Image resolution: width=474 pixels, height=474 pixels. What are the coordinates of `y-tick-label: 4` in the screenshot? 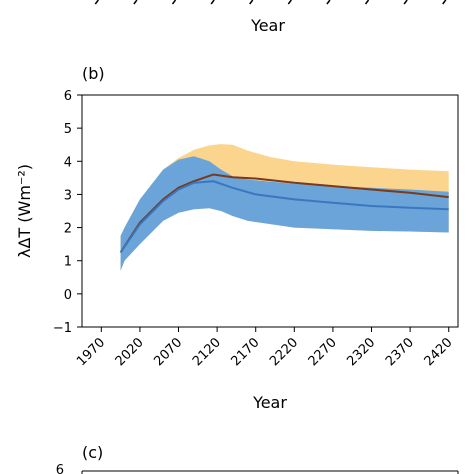 It's located at (68, 162).